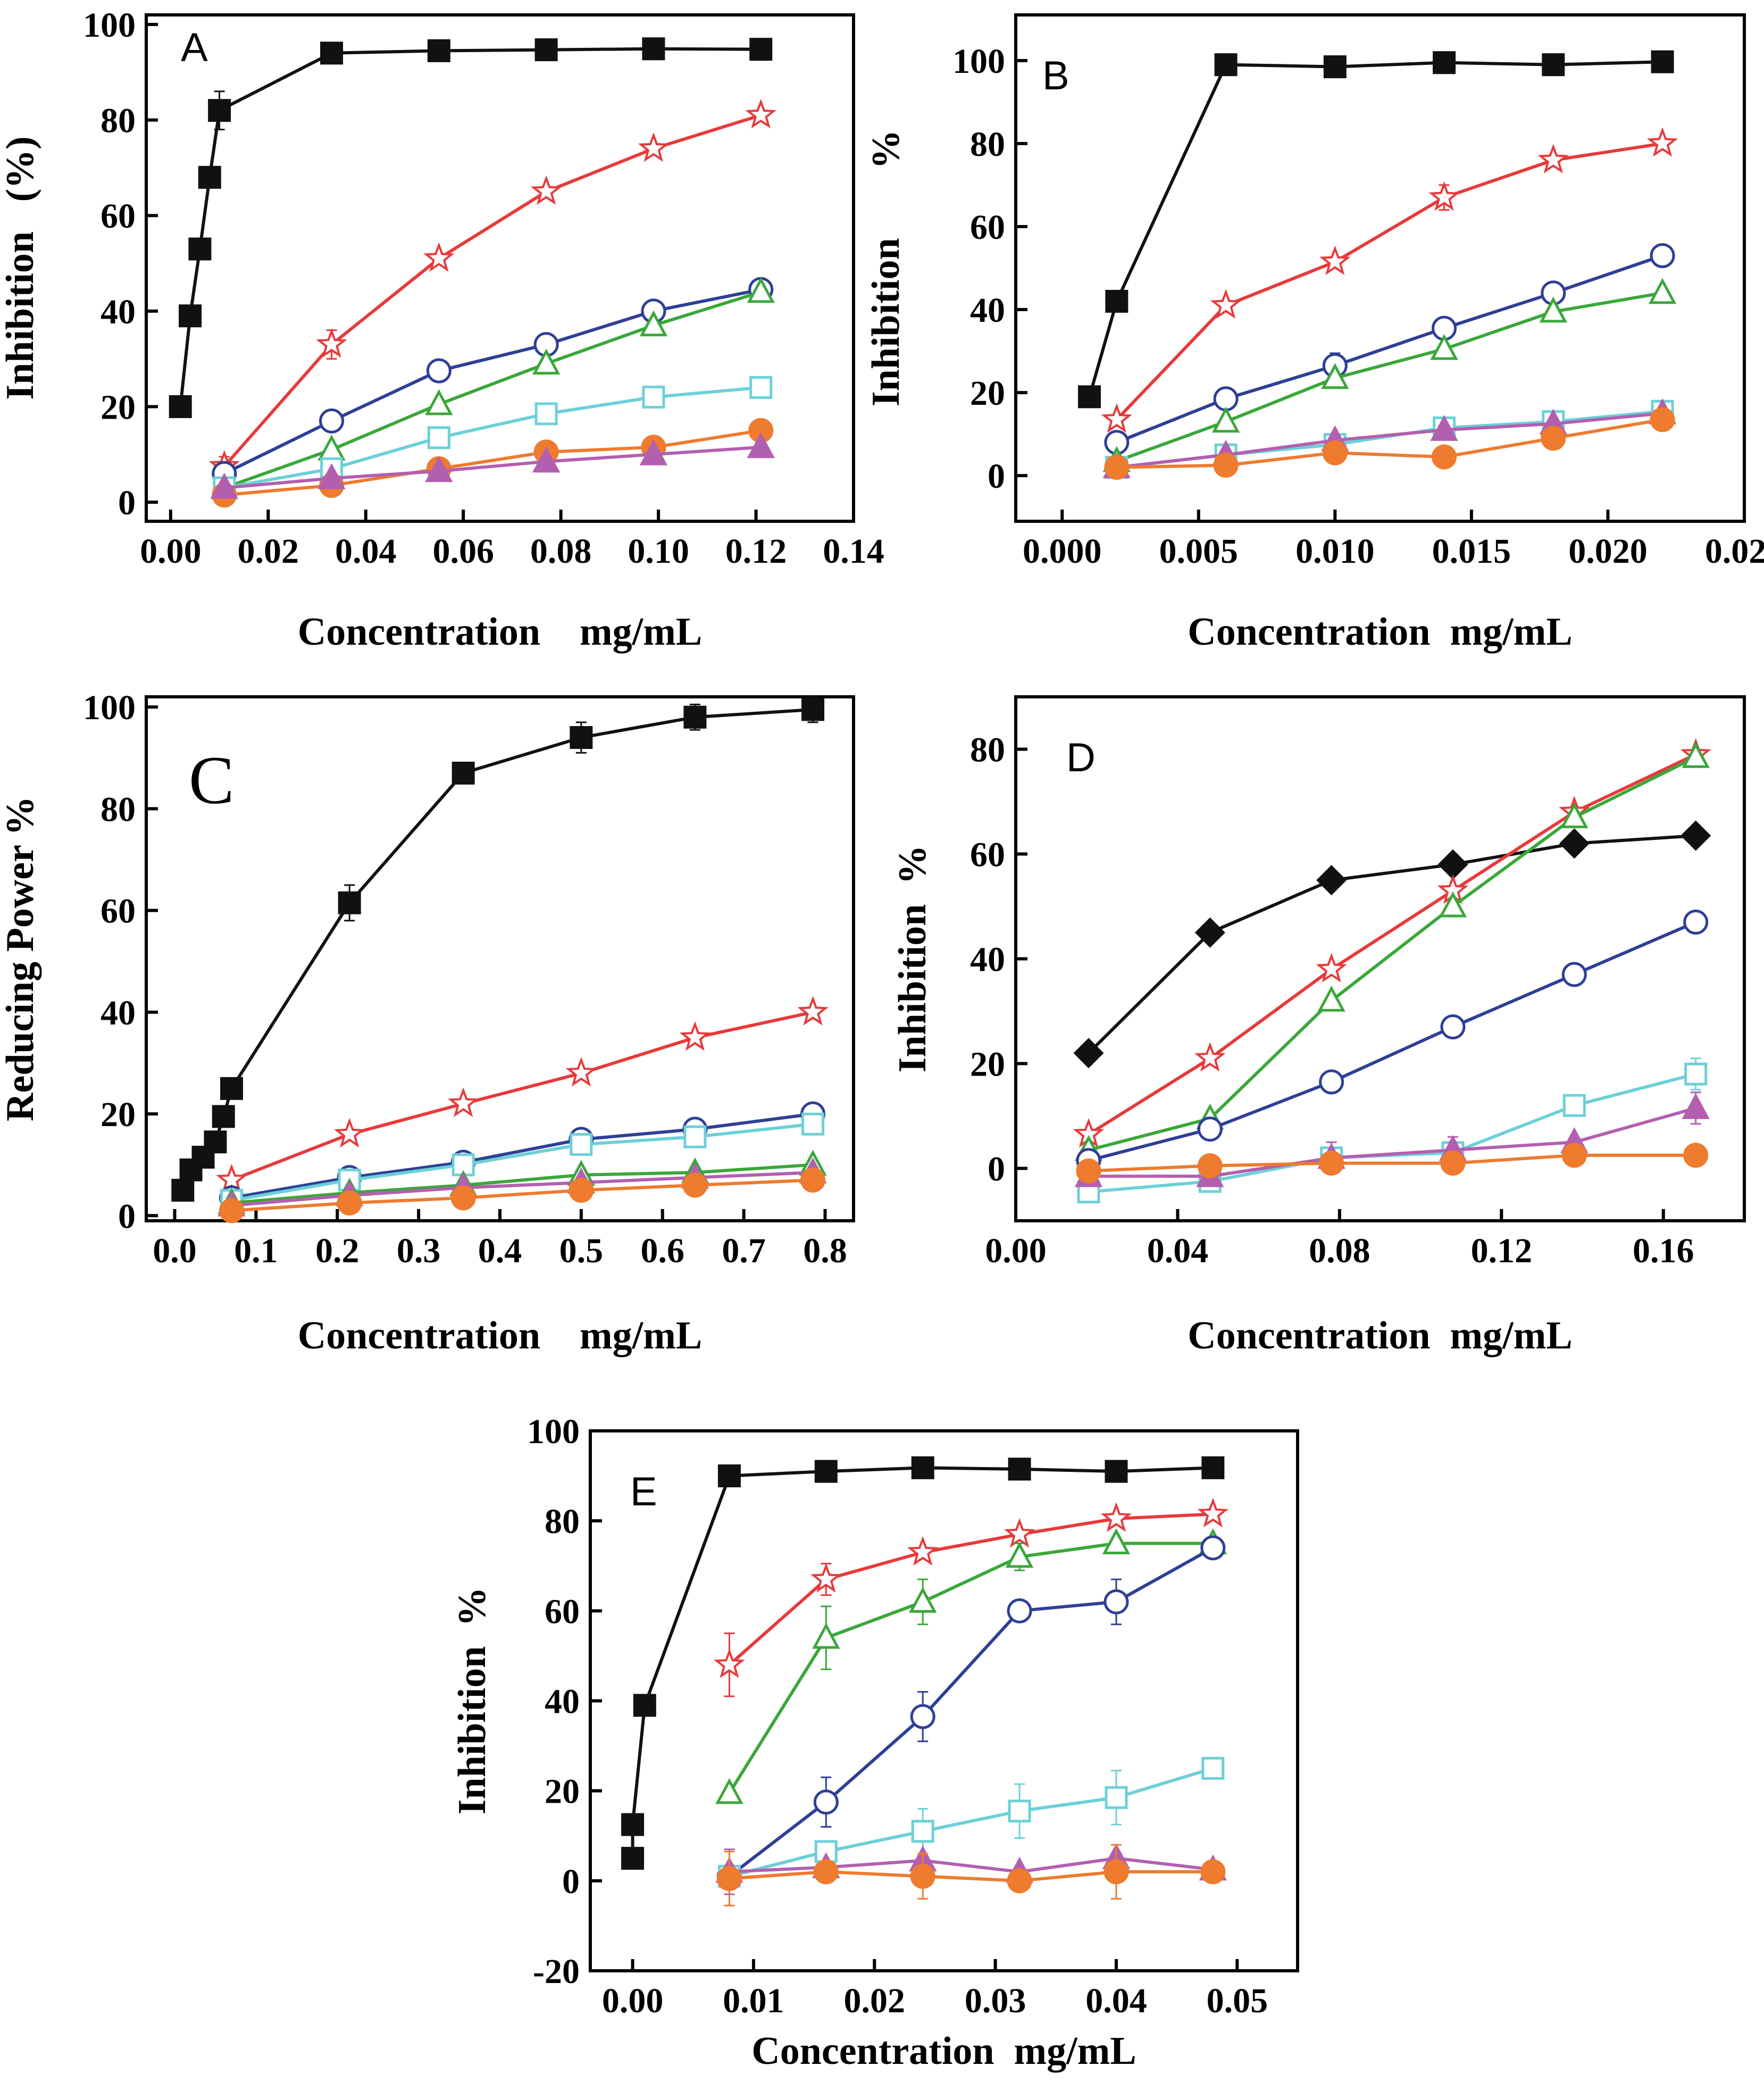 The height and width of the screenshot is (2091, 1764). I want to click on x-tick-label: 0.4, so click(500, 1251).